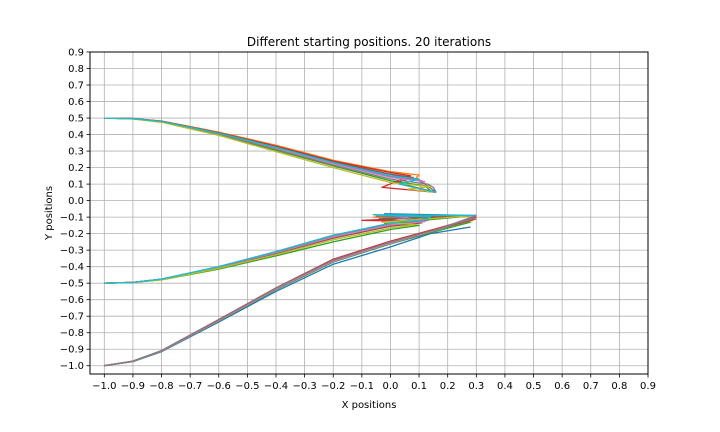 The image size is (720, 432). What do you see at coordinates (619, 386) in the screenshot?
I see `x-tick-label: 0.8` at bounding box center [619, 386].